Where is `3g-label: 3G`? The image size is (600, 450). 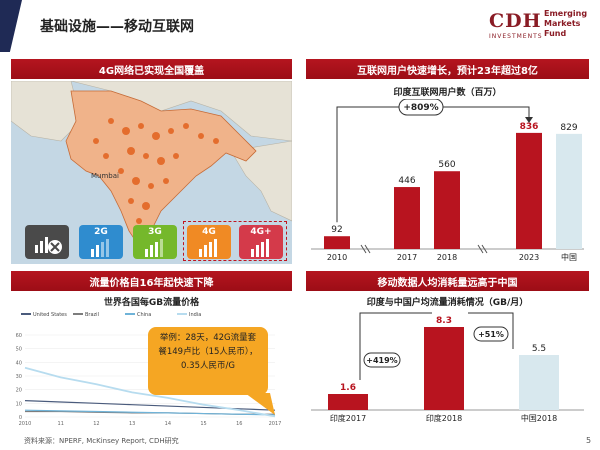 3g-label: 3G is located at coordinates (155, 232).